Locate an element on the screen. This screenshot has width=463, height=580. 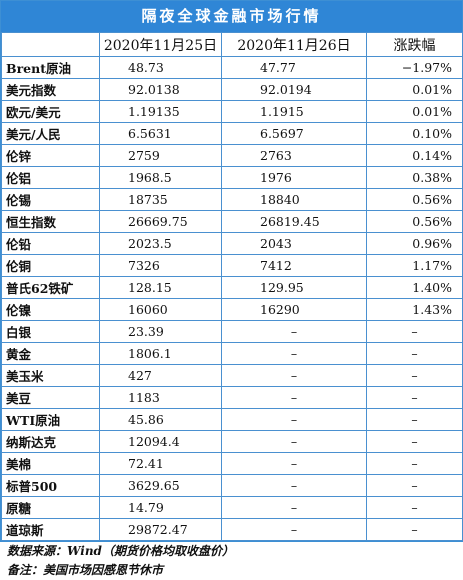
row-value-1: 3629.65 is located at coordinates (160, 485).